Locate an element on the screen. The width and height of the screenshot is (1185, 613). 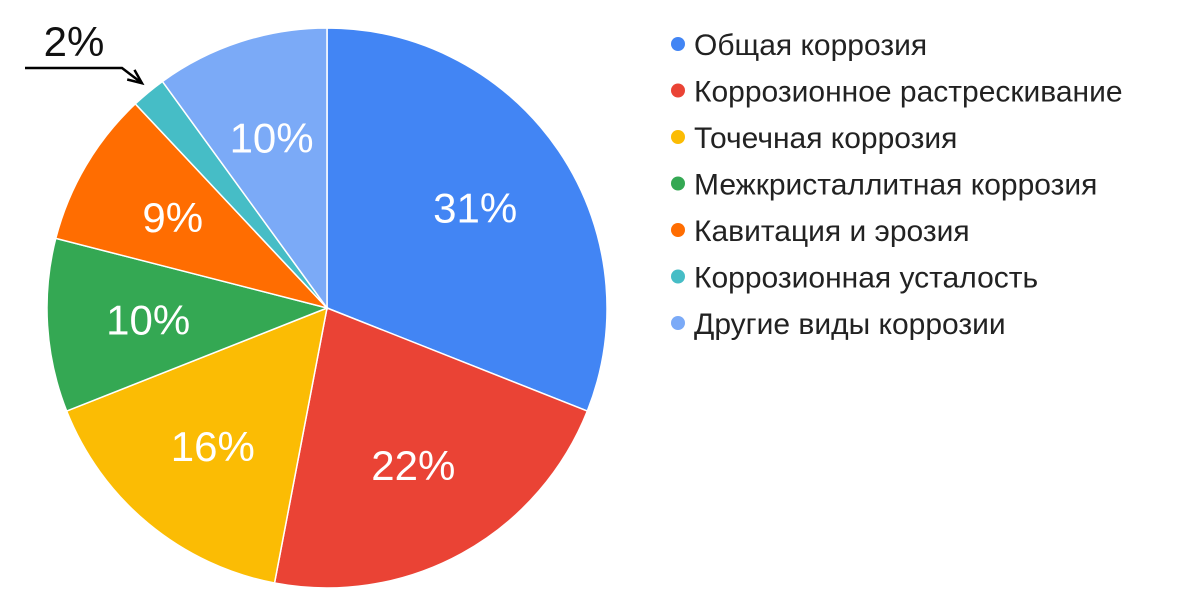
legend-label-7: Другие виды коррозии is located at coordinates (850, 324).